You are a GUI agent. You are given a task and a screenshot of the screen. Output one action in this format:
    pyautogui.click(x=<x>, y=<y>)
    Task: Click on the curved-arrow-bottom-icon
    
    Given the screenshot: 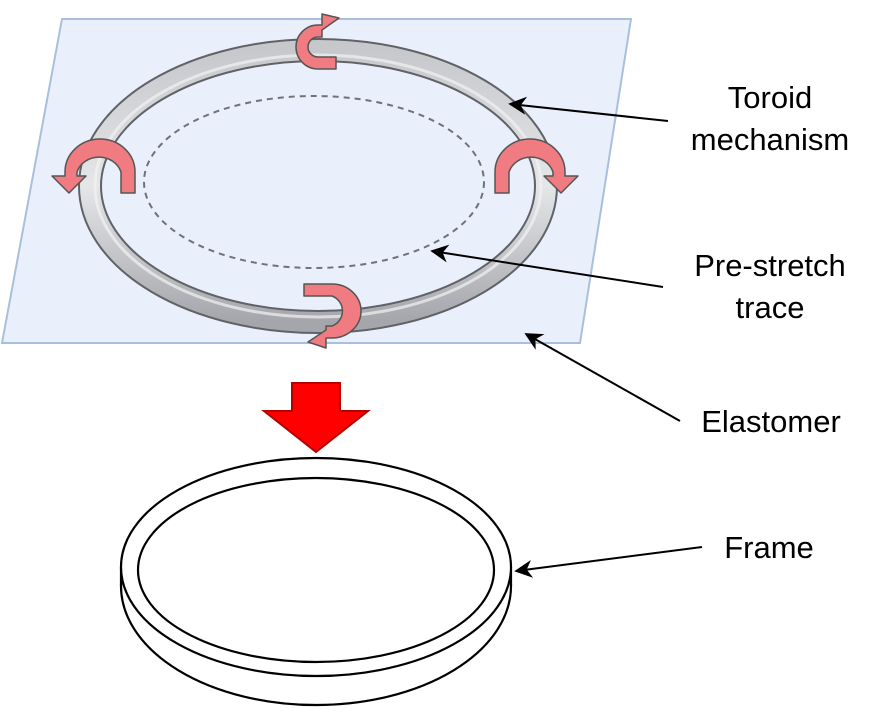 What is the action you would take?
    pyautogui.click(x=332, y=316)
    